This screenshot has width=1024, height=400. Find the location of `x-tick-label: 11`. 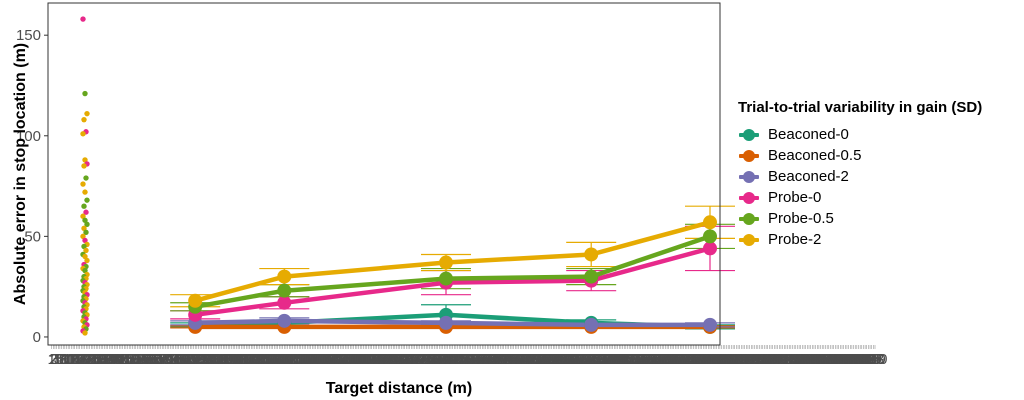

x-tick-label: 11 is located at coordinates (68, 359).